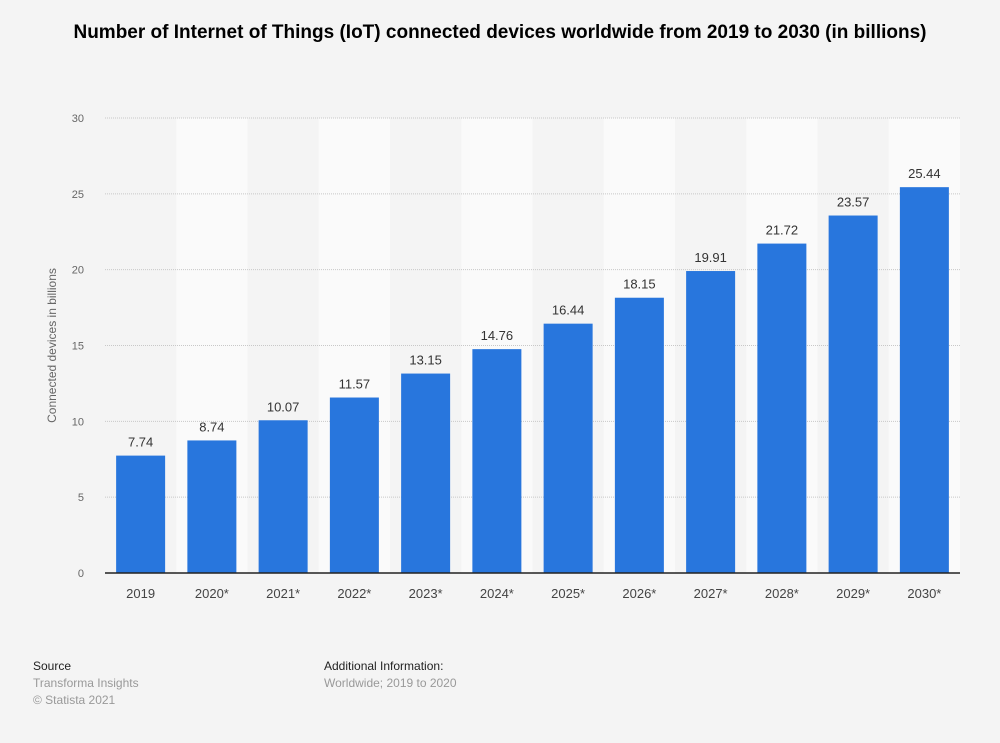 This screenshot has height=743, width=1000. Describe the element at coordinates (497, 335) in the screenshot. I see `data-label: 14.76` at that location.